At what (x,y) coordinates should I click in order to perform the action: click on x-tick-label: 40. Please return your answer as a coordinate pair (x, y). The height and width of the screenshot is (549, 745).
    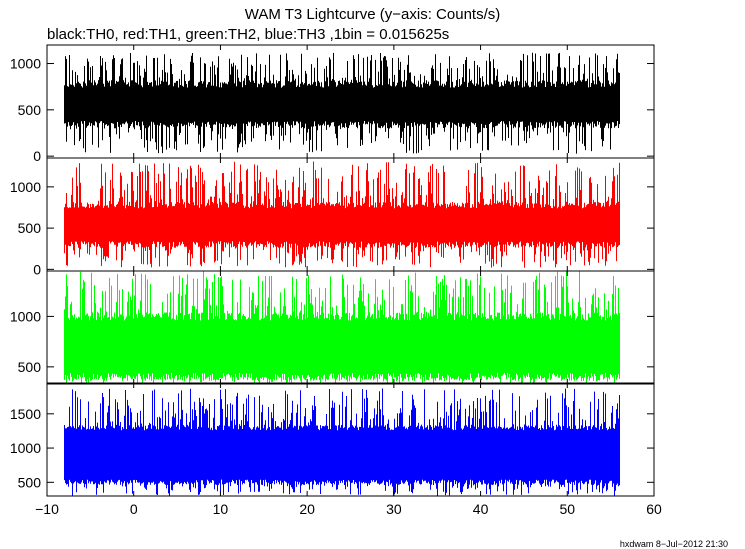
    Looking at the image, I should click on (481, 509).